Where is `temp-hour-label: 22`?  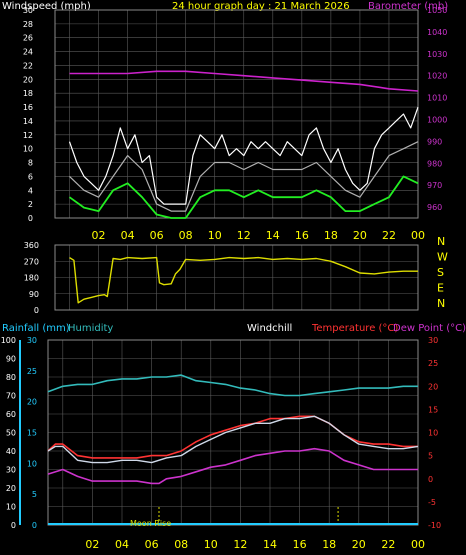
temp-hour-label: 22 is located at coordinates (388, 544).